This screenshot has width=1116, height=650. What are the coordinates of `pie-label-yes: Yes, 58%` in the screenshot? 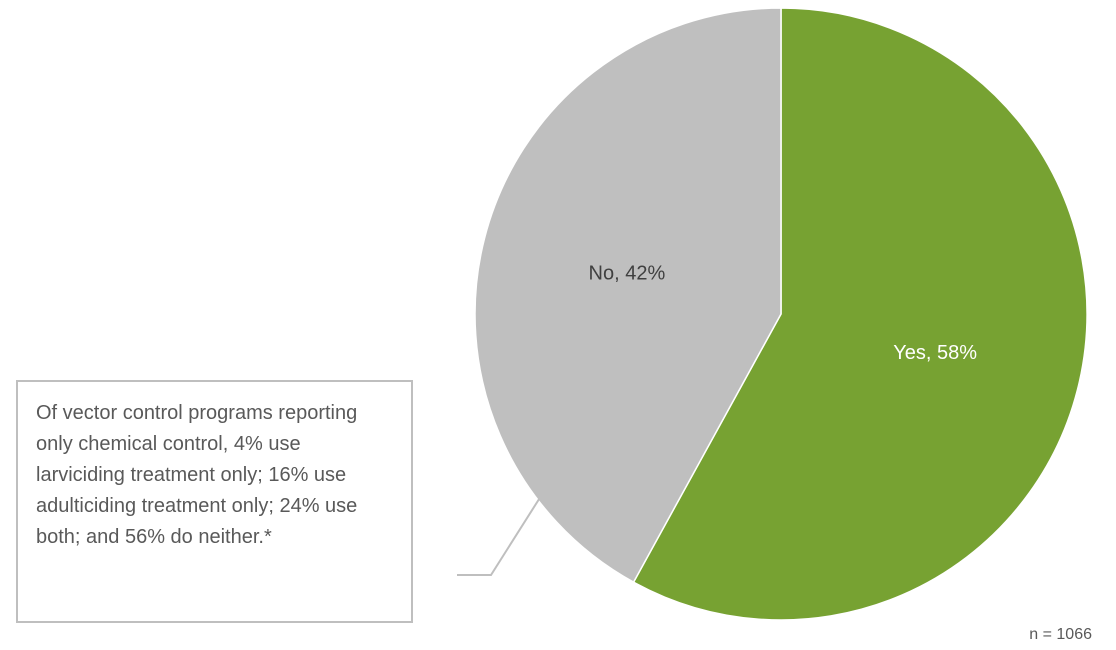 It's located at (935, 353).